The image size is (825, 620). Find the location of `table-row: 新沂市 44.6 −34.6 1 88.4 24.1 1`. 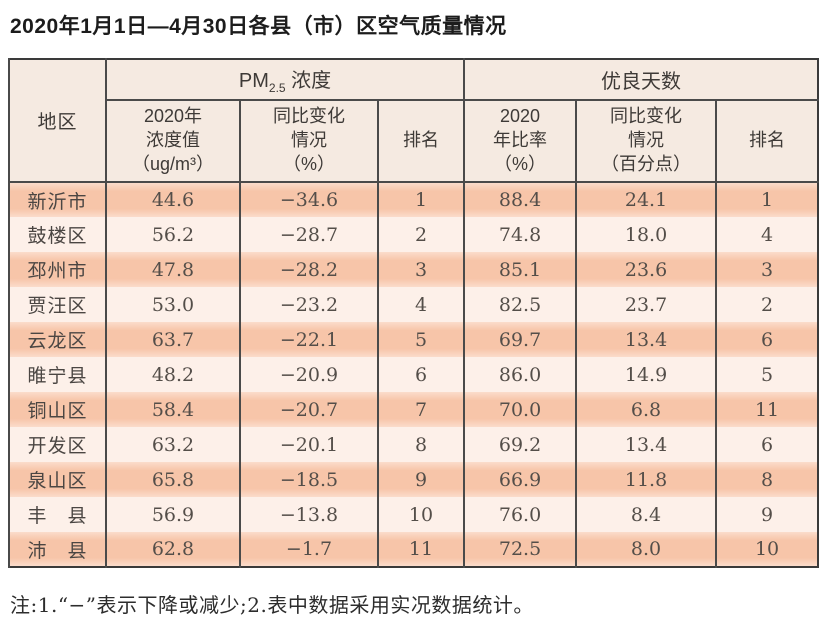

table-row: 新沂市 44.6 −34.6 1 88.4 24.1 1 is located at coordinates (413, 199).